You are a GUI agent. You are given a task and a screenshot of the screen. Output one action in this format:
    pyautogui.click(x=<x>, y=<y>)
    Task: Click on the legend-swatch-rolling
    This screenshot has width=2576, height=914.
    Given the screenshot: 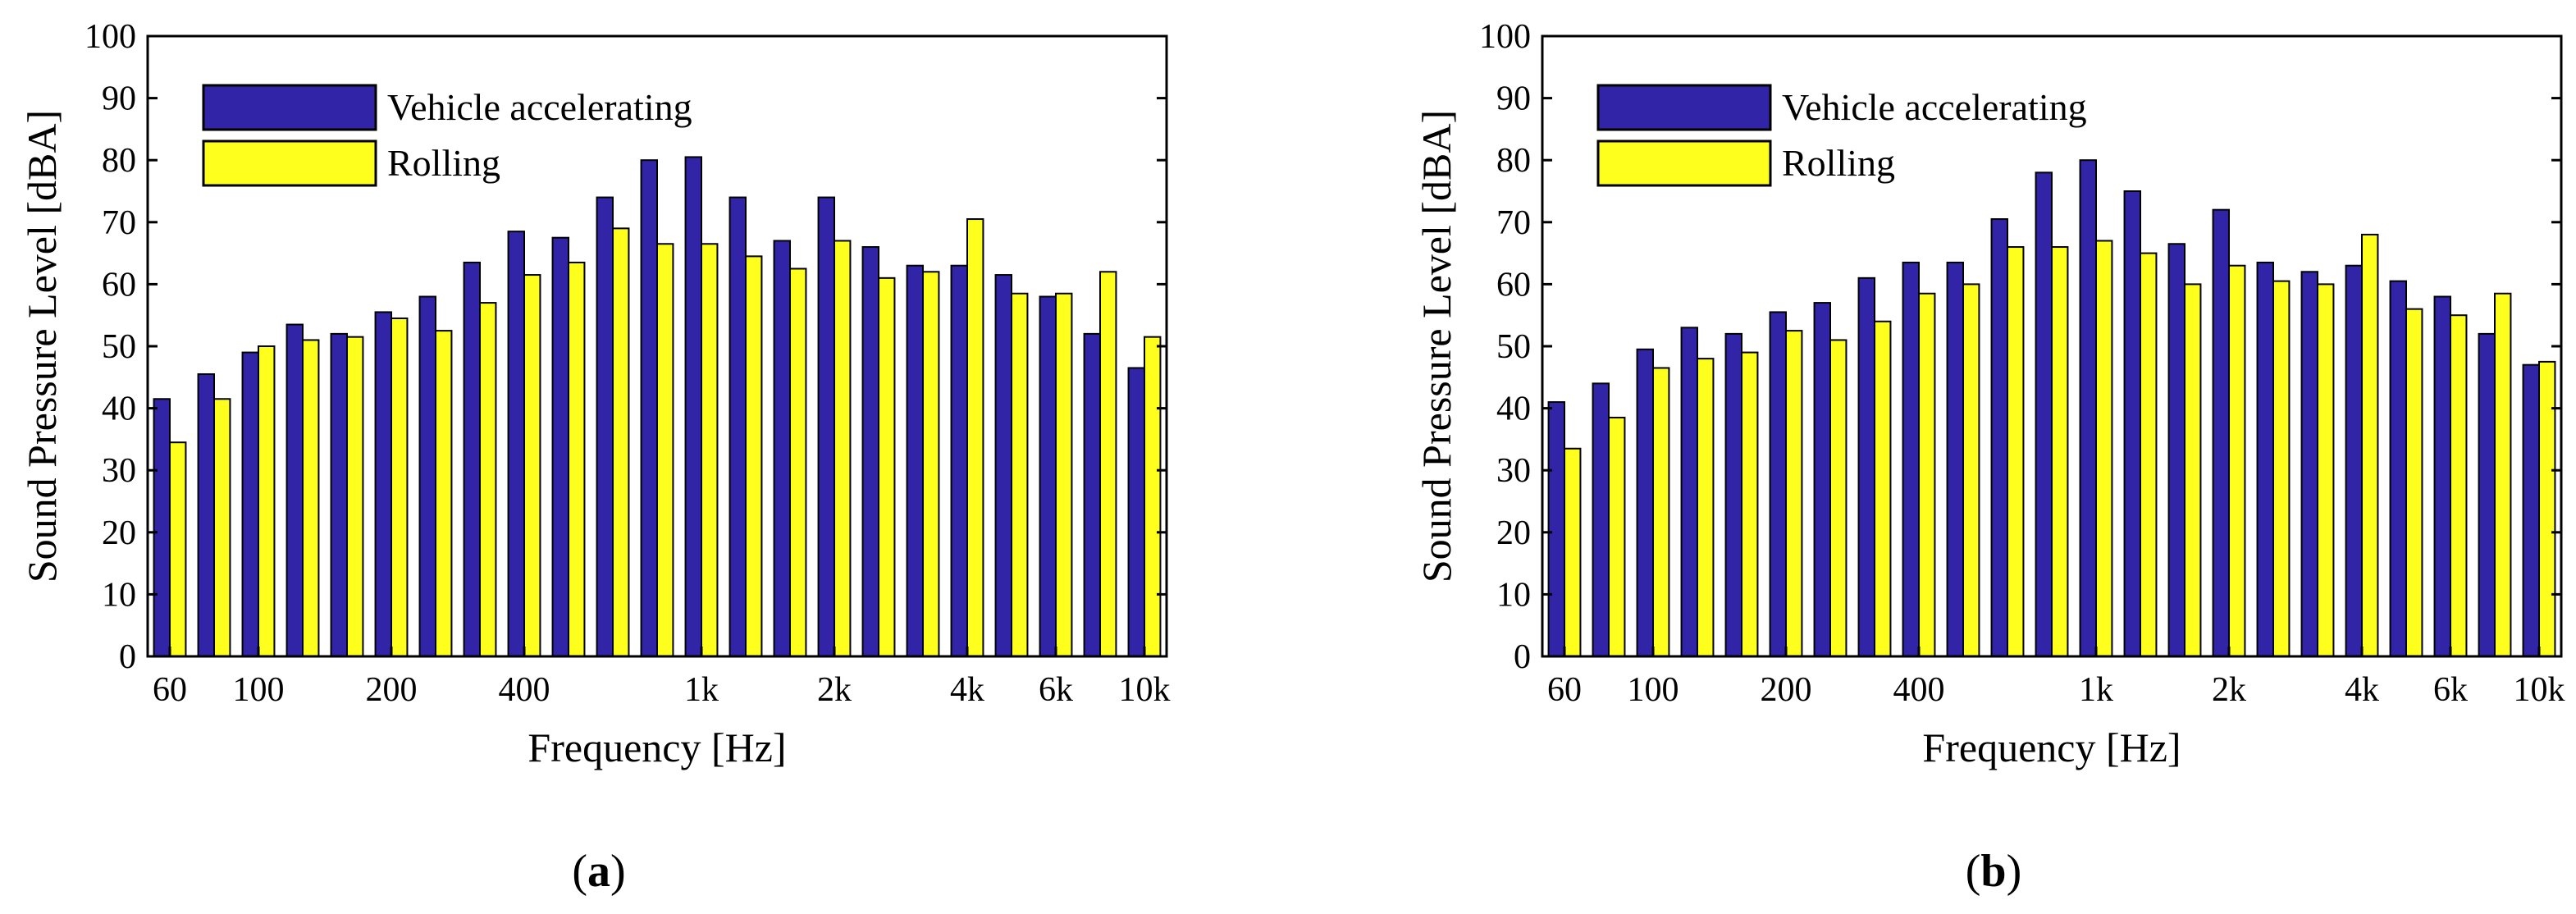 What is the action you would take?
    pyautogui.click(x=289, y=163)
    